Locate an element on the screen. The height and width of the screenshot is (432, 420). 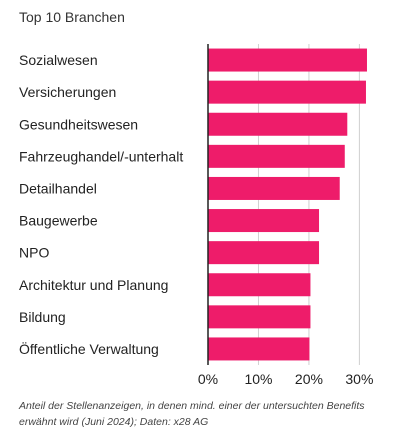
category-label: Detailhandel is located at coordinates (58, 188).